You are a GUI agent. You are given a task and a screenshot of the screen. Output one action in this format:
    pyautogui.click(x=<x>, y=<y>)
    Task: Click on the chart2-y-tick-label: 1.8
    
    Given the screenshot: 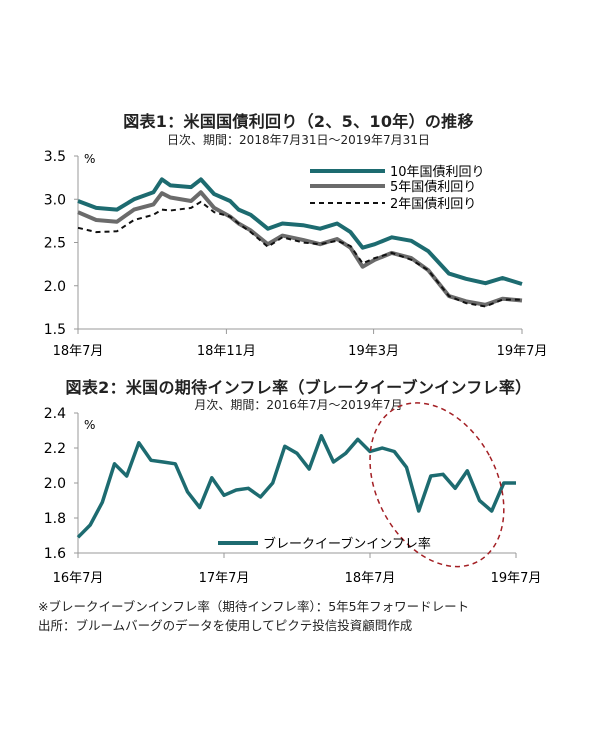 What is the action you would take?
    pyautogui.click(x=55, y=519)
    